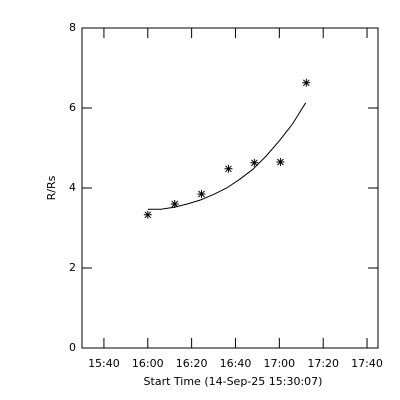 This screenshot has width=400, height=400. I want to click on x-tick-label: 16:00, so click(148, 363).